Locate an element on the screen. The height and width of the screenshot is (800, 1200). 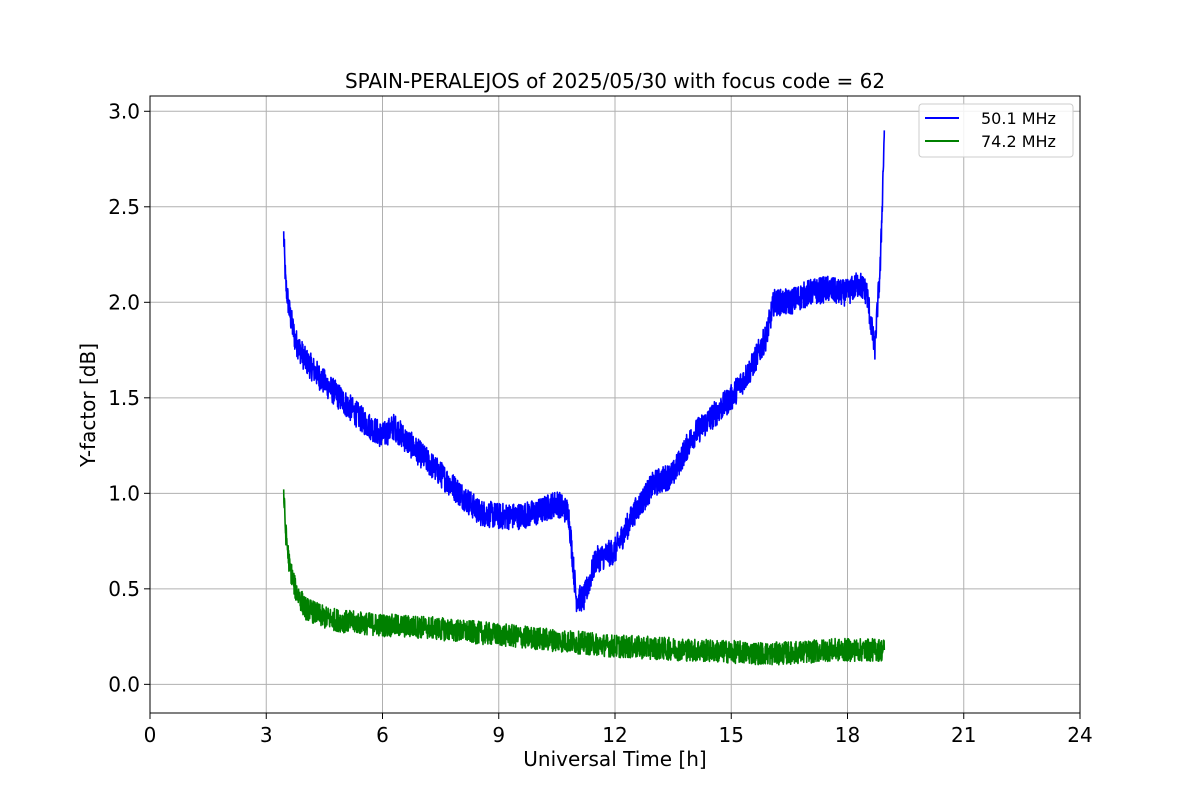
y-axis-label: Y-factor [dB] is located at coordinates (88, 405).